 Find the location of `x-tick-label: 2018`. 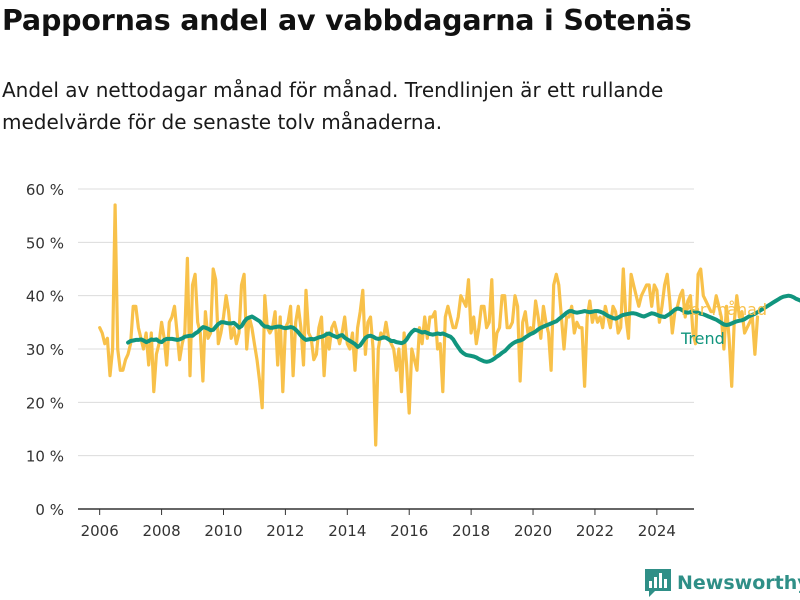

x-tick-label: 2018 is located at coordinates (471, 531).